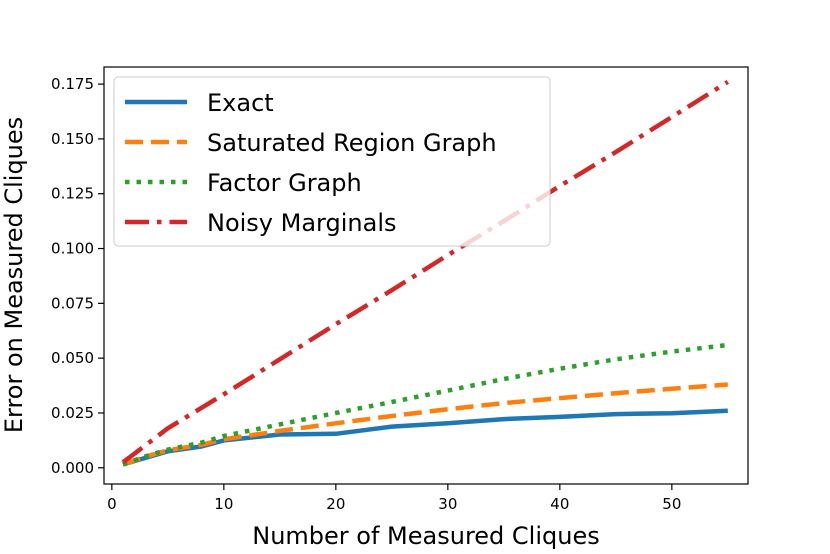 The height and width of the screenshot is (554, 830). What do you see at coordinates (425, 536) in the screenshot?
I see `x-axis-title: Number of Measured Cliques` at bounding box center [425, 536].